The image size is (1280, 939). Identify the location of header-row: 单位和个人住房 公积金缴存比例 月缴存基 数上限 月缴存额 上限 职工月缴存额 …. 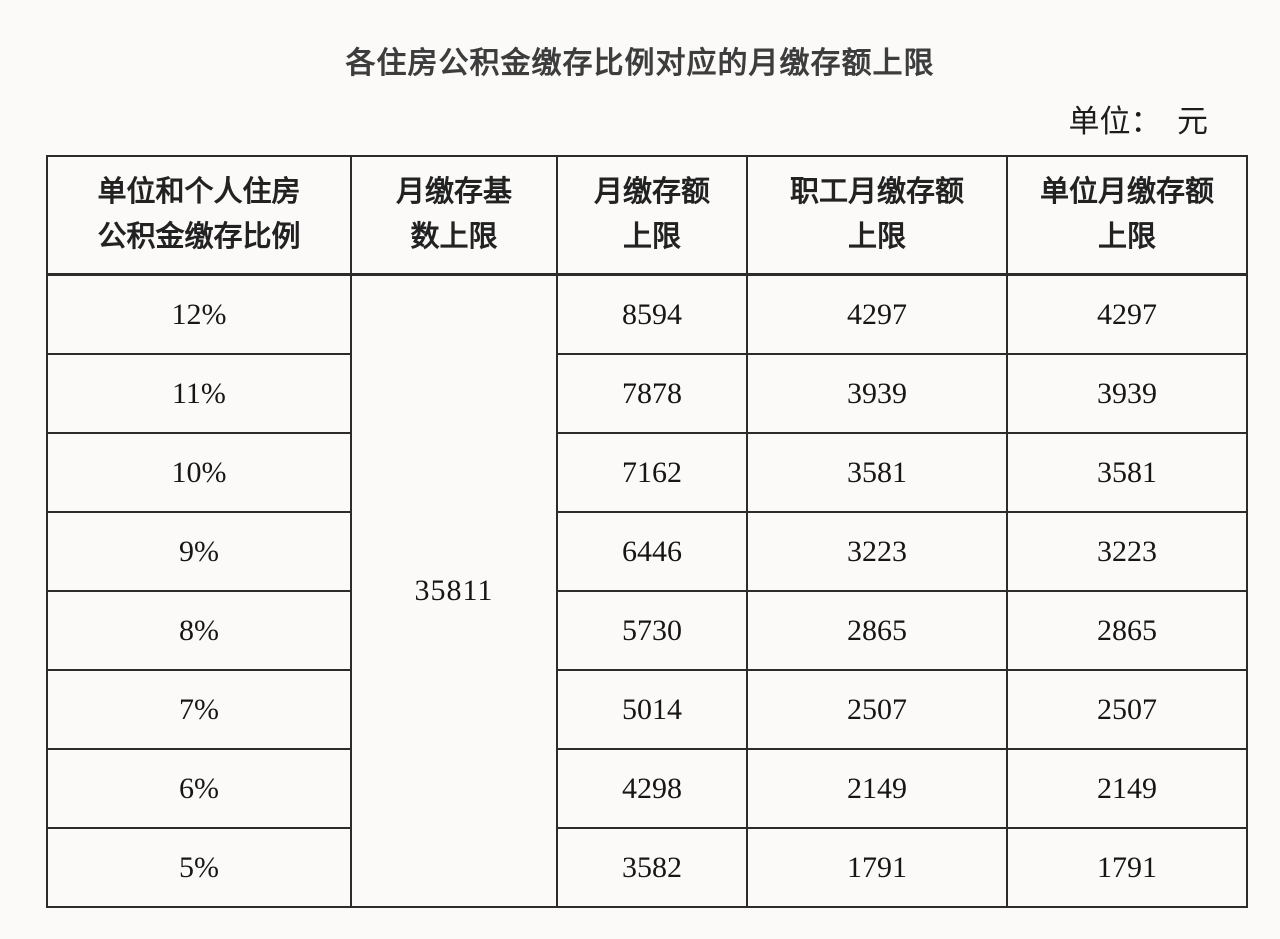
(647, 215).